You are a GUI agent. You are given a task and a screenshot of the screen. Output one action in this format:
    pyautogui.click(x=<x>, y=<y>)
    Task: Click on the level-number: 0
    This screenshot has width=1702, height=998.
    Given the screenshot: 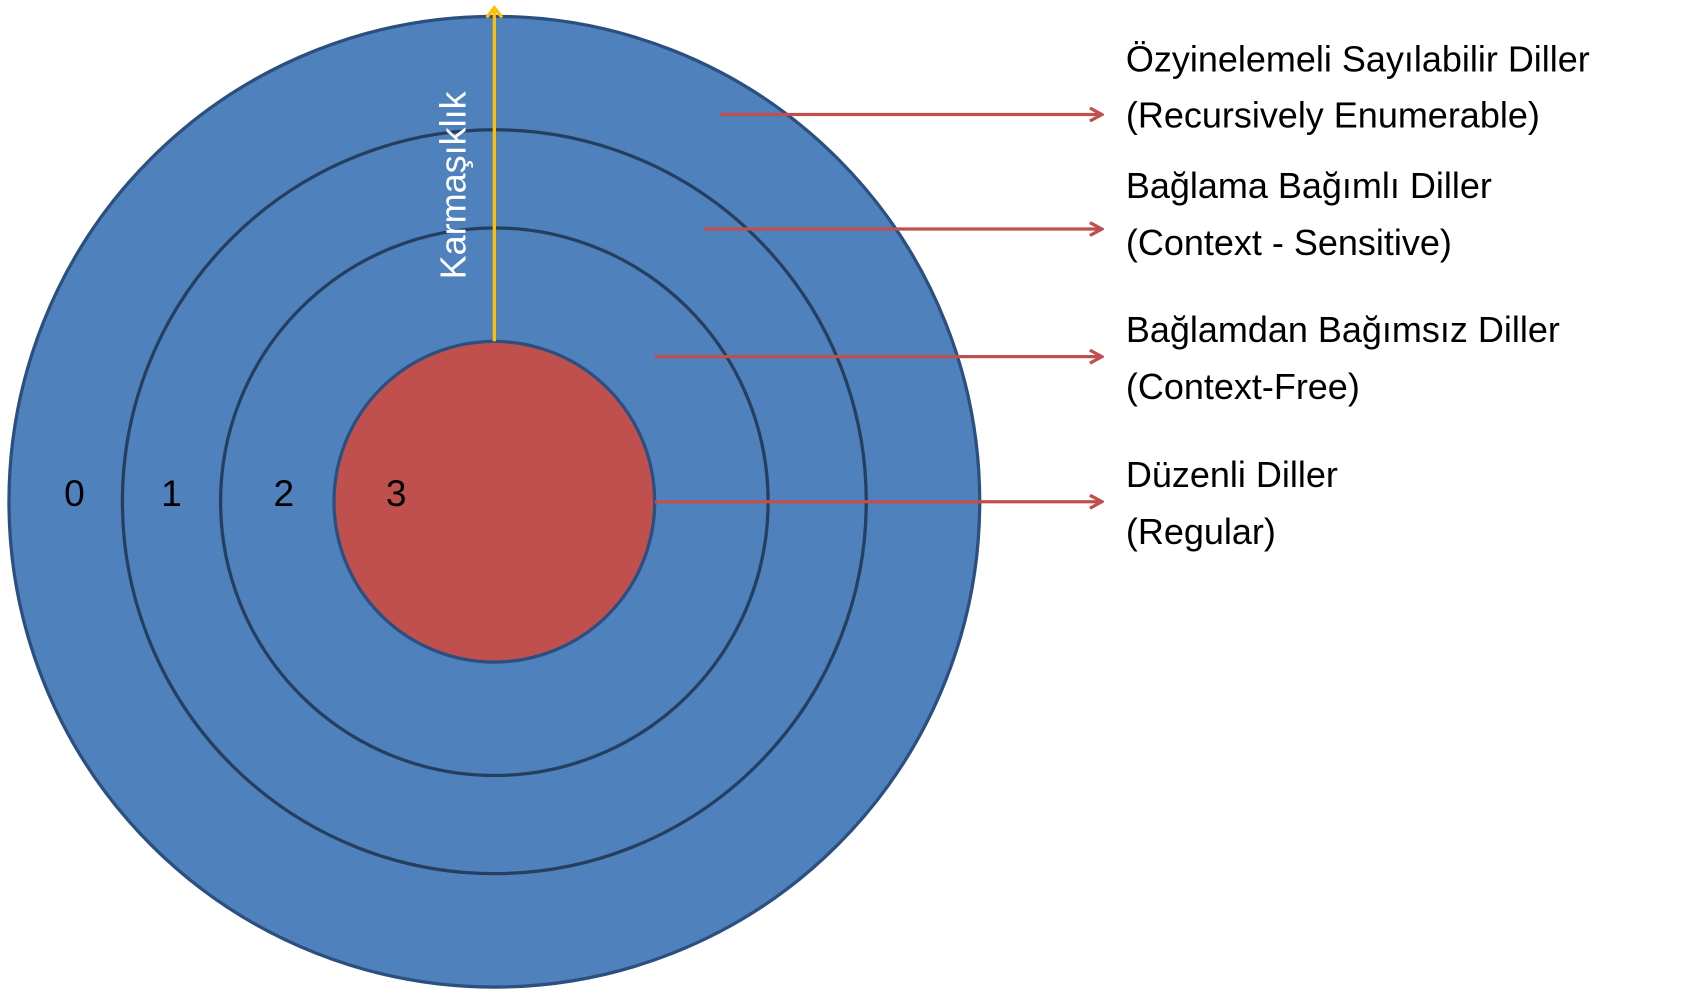 What is the action you would take?
    pyautogui.click(x=74, y=493)
    